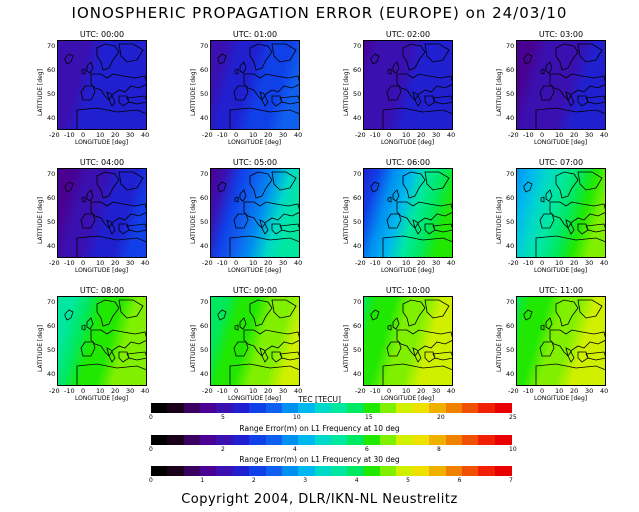 This screenshot has height=512, width=639. Describe the element at coordinates (367, 449) in the screenshot. I see `colorbar-tick: 6` at that location.